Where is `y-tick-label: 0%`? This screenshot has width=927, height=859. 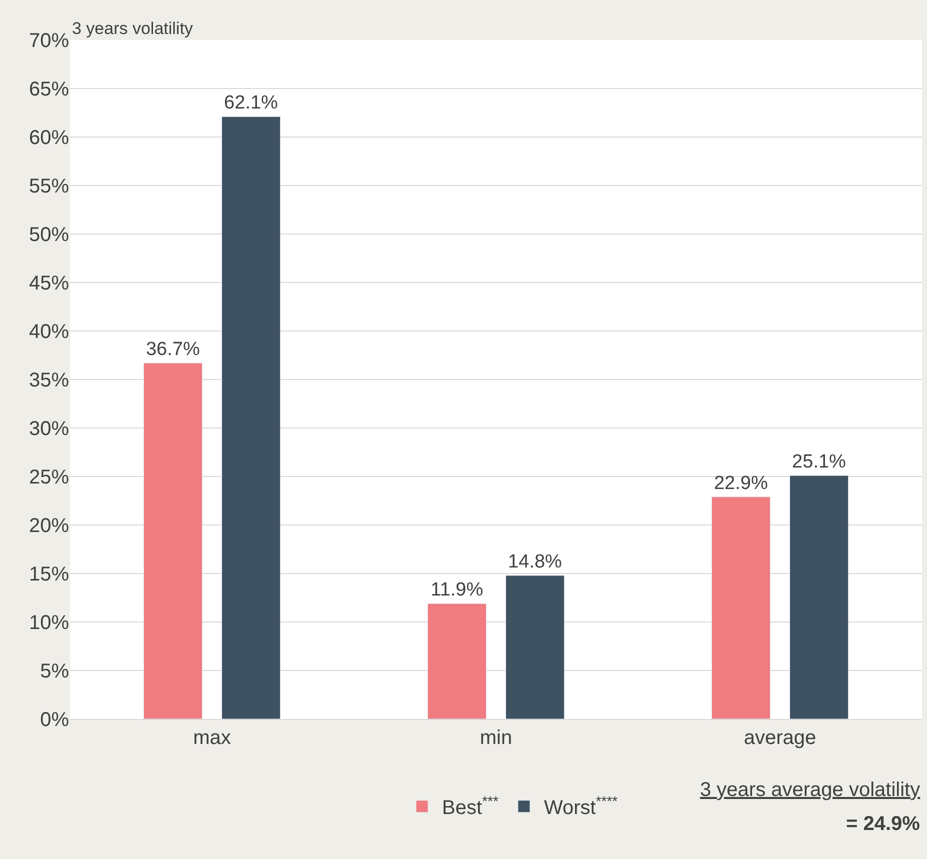 y-tick-label: 0% is located at coordinates (55, 720).